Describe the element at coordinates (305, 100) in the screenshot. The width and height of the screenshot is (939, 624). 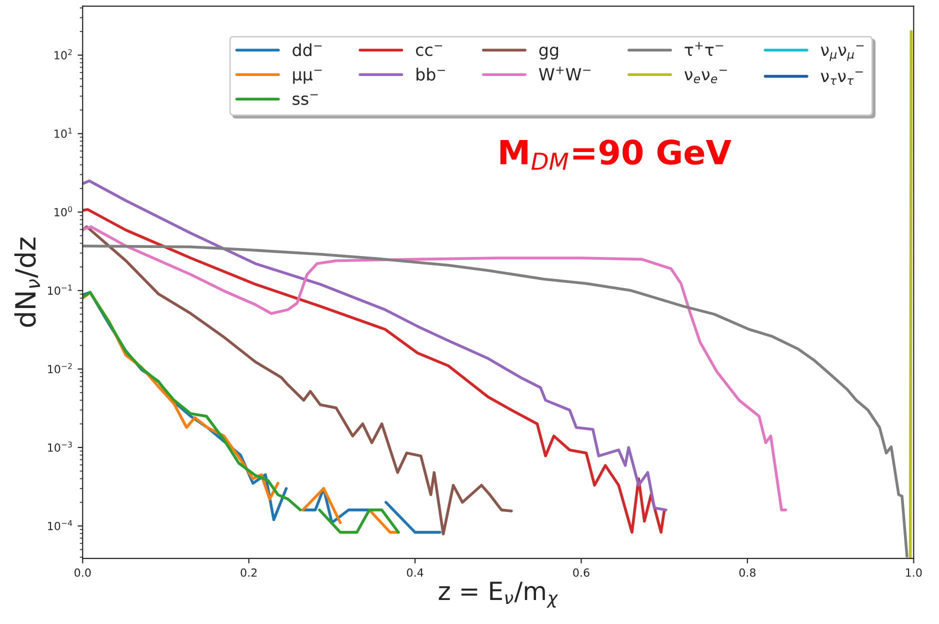
I see `legend-label: ss$^{−}$` at that location.